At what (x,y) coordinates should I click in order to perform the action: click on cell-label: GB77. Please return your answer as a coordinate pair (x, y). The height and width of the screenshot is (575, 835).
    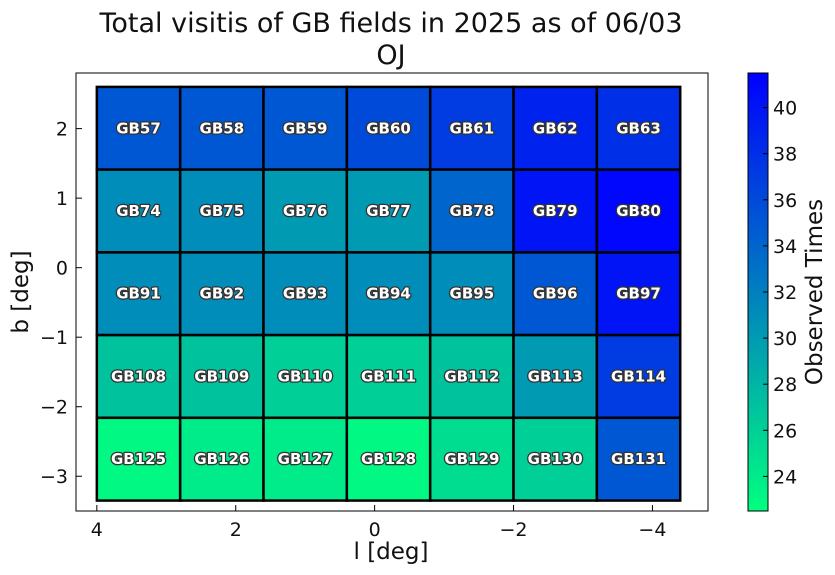
    Looking at the image, I should click on (388, 211).